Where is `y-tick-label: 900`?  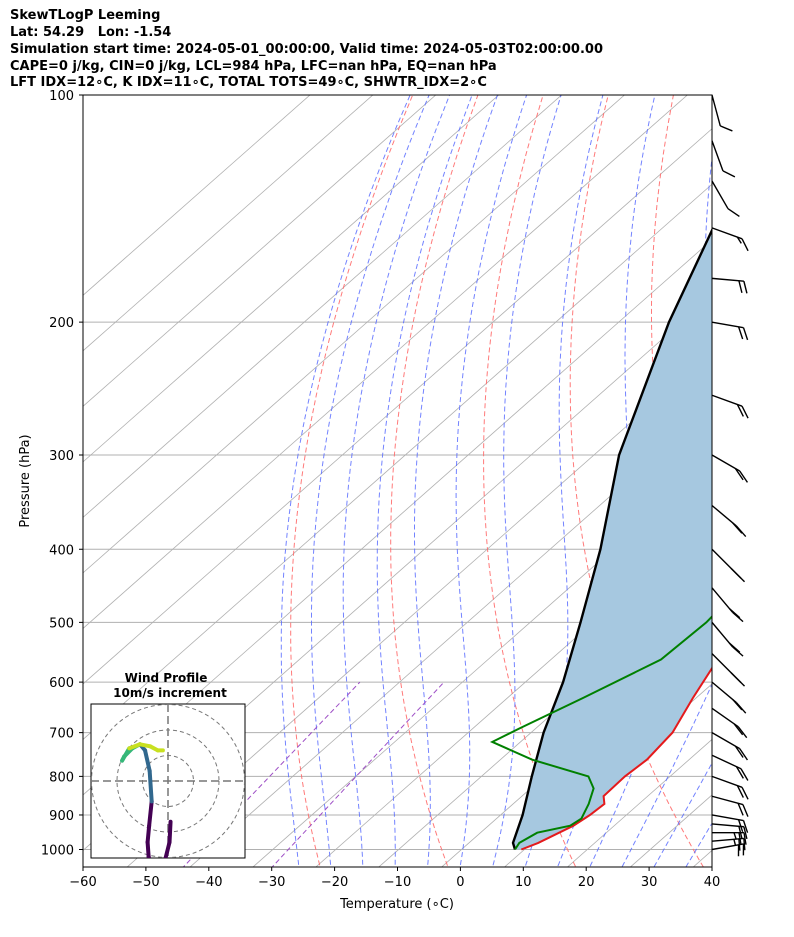
y-tick-label: 900 is located at coordinates (61, 816).